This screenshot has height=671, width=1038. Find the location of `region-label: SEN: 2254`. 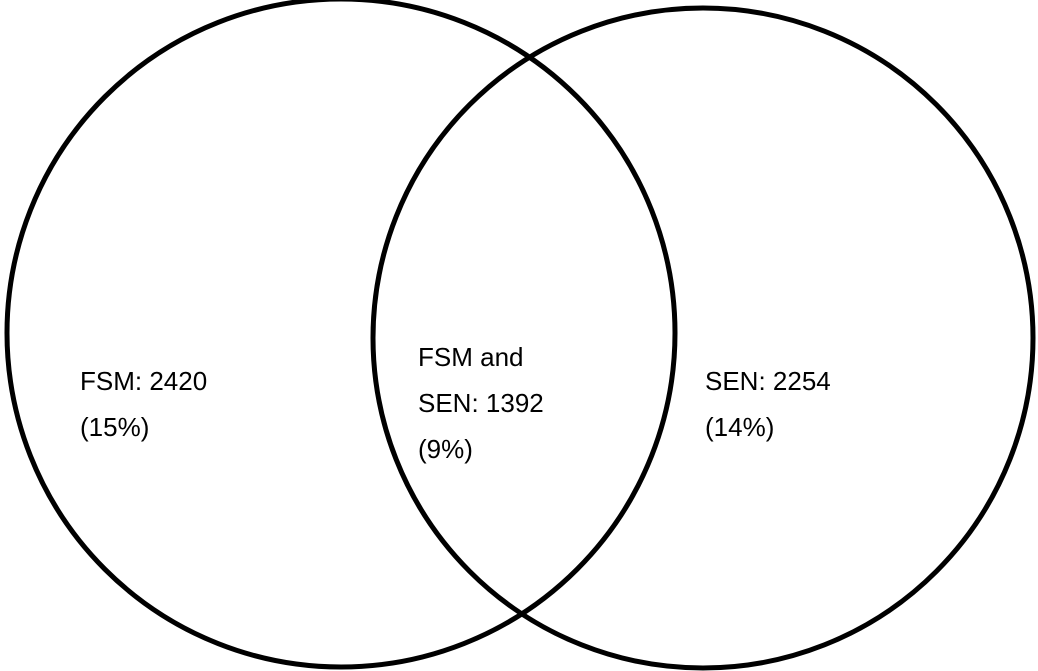

region-label: SEN: 2254 is located at coordinates (768, 381).